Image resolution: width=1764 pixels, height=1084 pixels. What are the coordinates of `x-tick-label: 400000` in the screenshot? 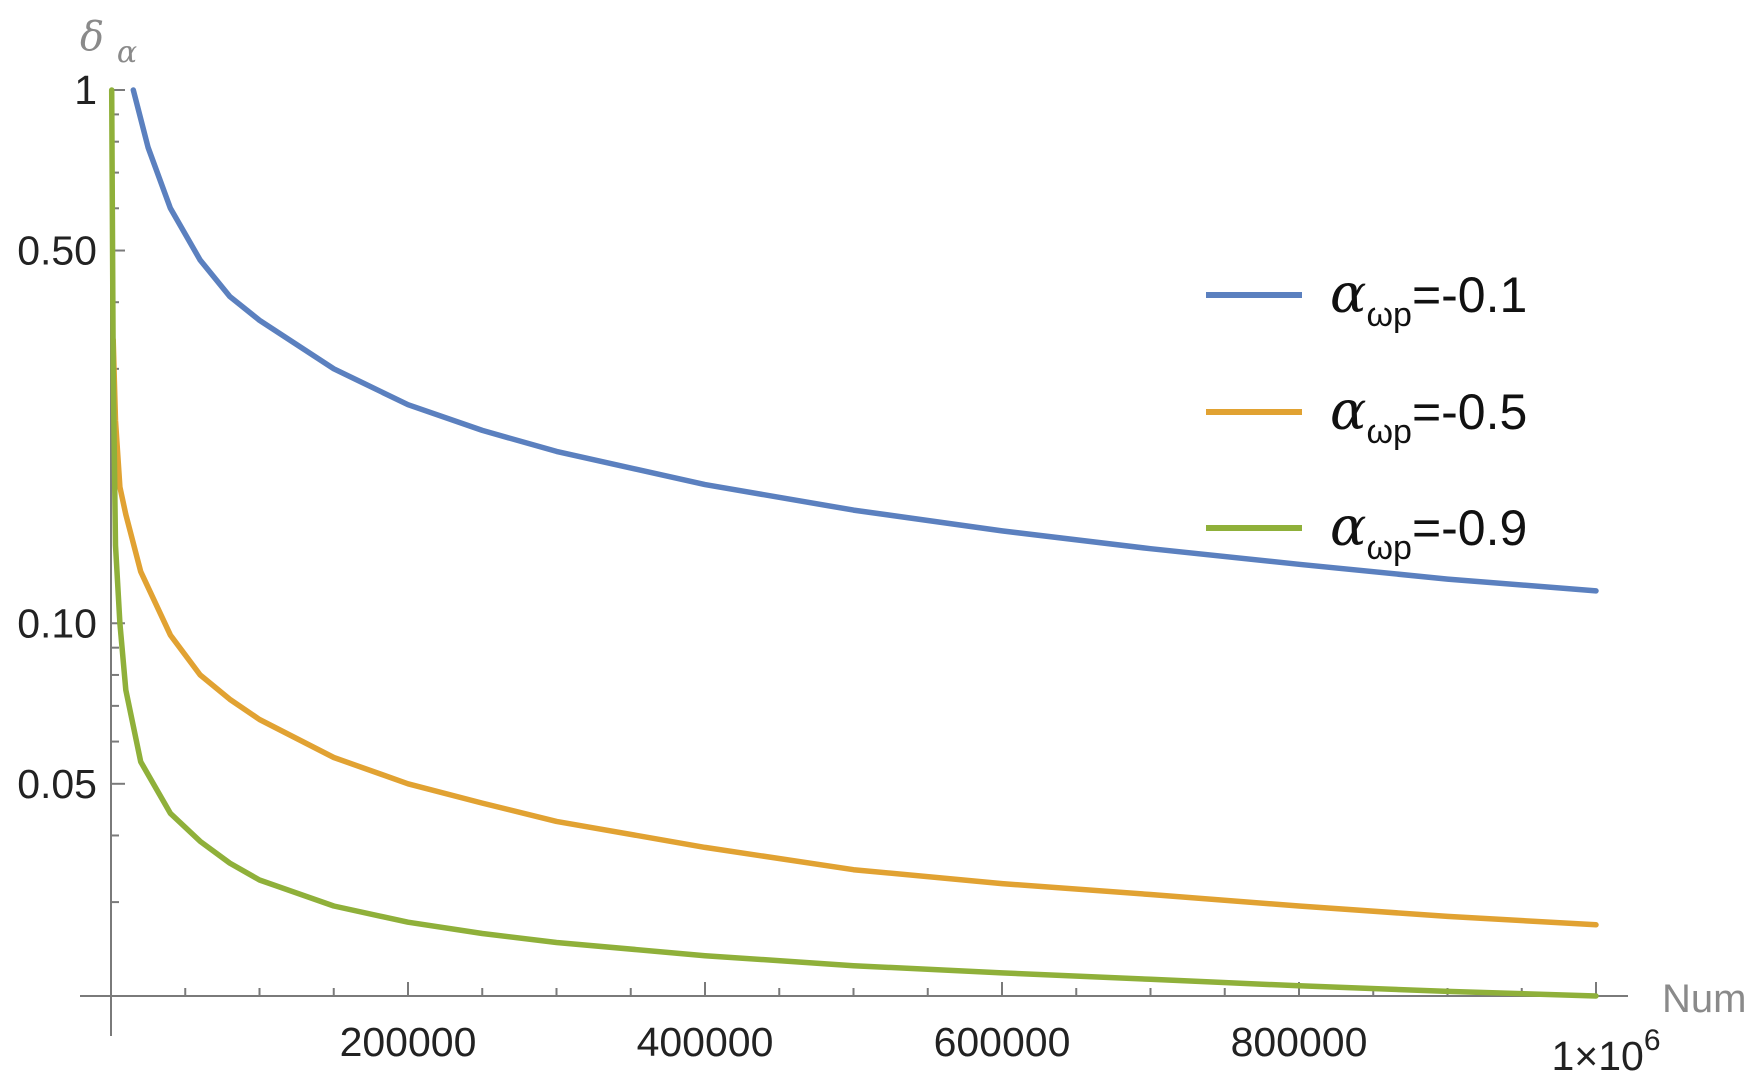 It's located at (705, 1042).